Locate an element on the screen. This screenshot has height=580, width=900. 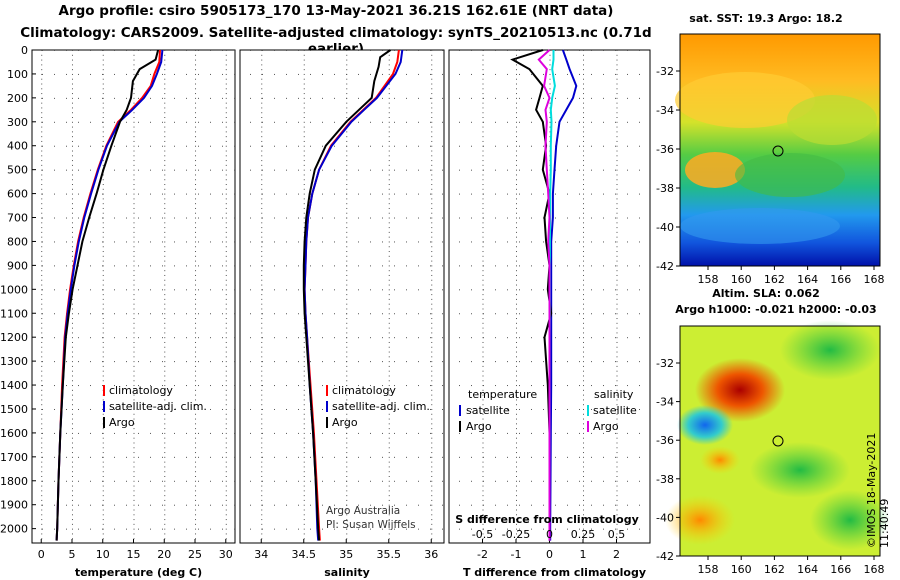
y-tick-label: 300 is located at coordinates (17, 122).